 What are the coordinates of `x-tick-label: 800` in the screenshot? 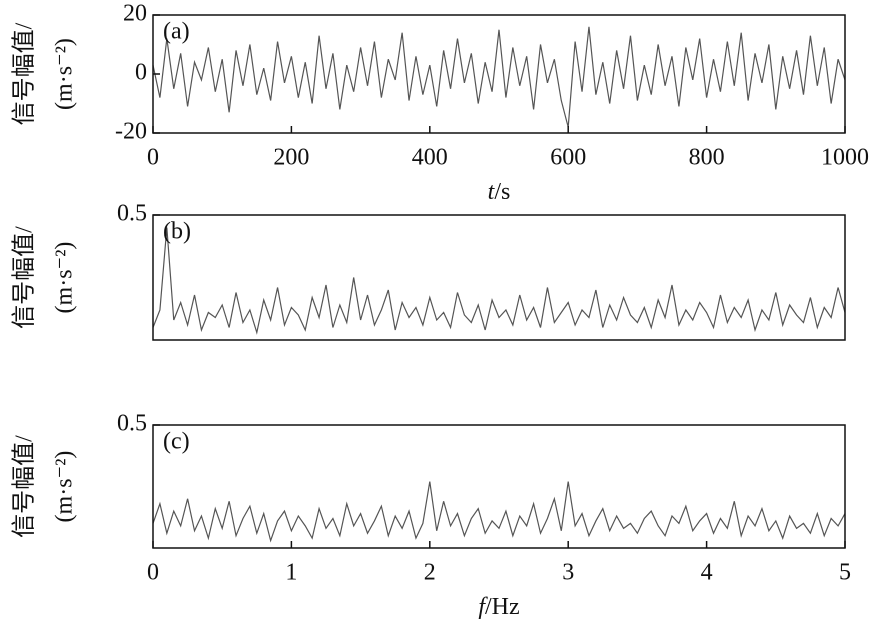 It's located at (707, 158).